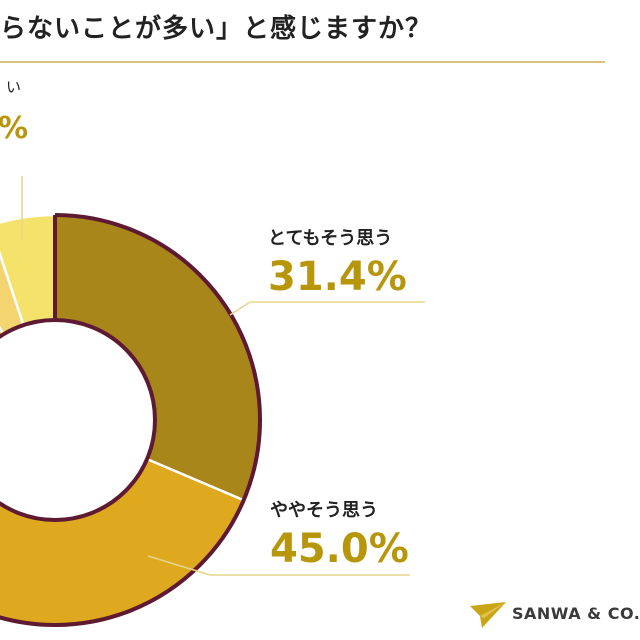  Describe the element at coordinates (488, 615) in the screenshot. I see `paper-plane-icon` at that location.